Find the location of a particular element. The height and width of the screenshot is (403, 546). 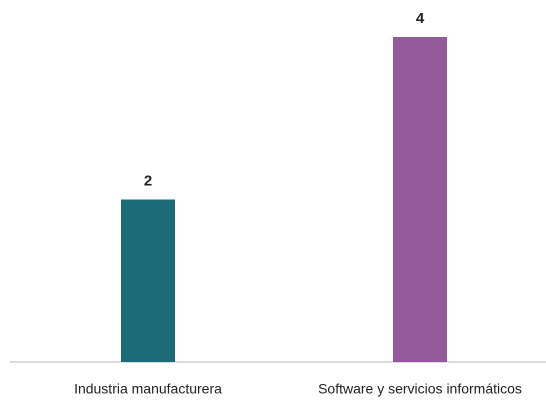

value-label: 4 is located at coordinates (420, 18).